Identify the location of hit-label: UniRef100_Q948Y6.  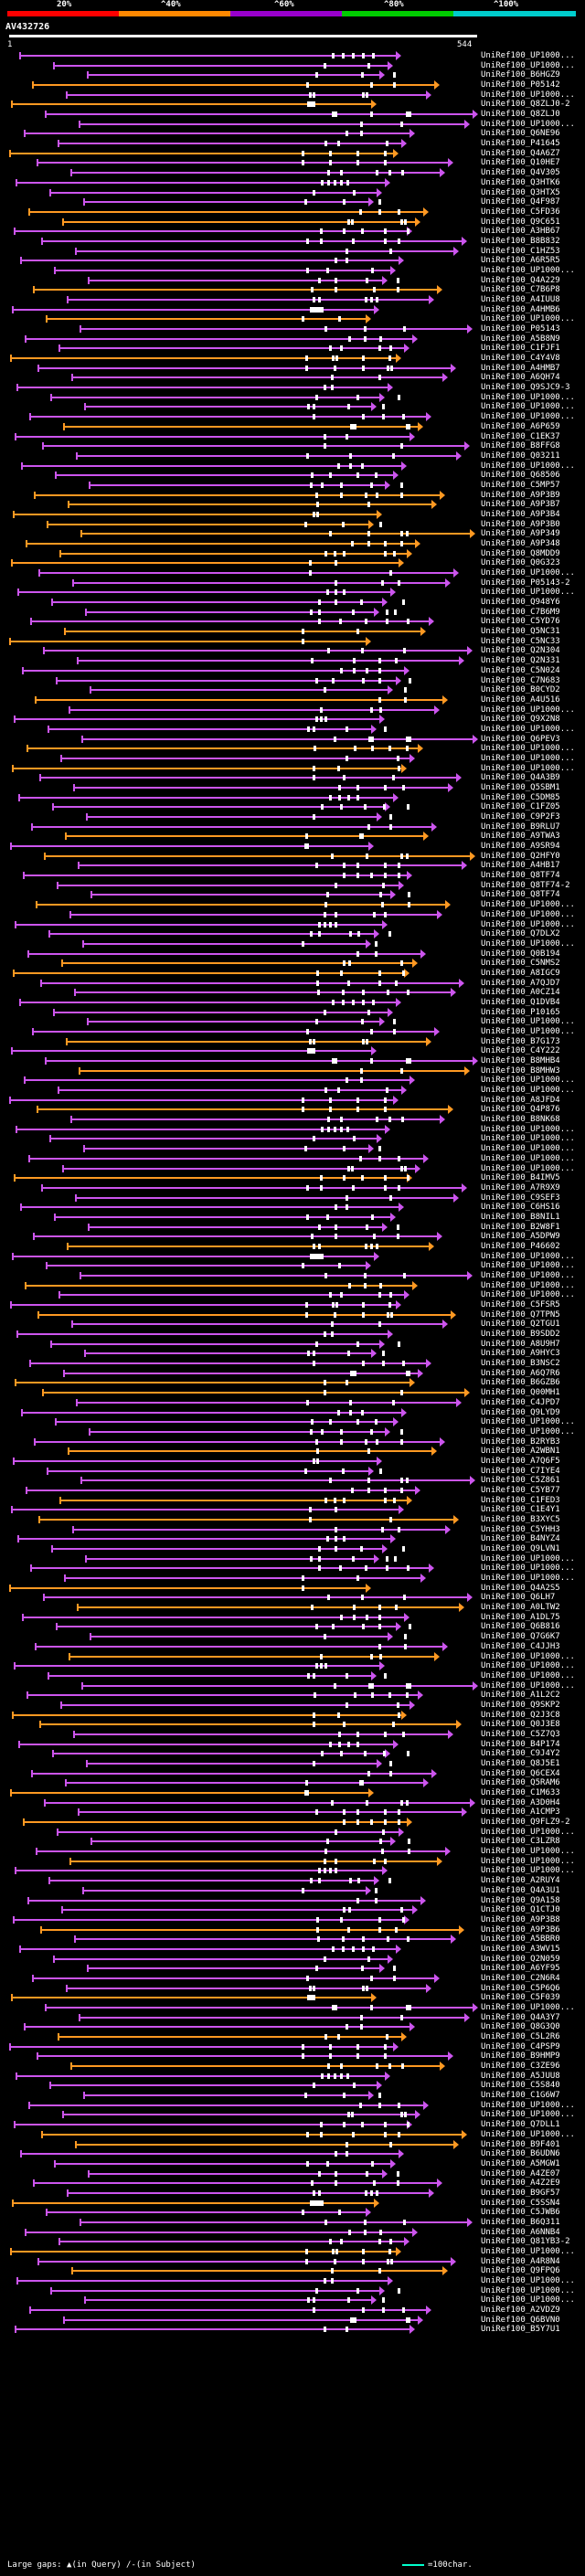
(520, 603).